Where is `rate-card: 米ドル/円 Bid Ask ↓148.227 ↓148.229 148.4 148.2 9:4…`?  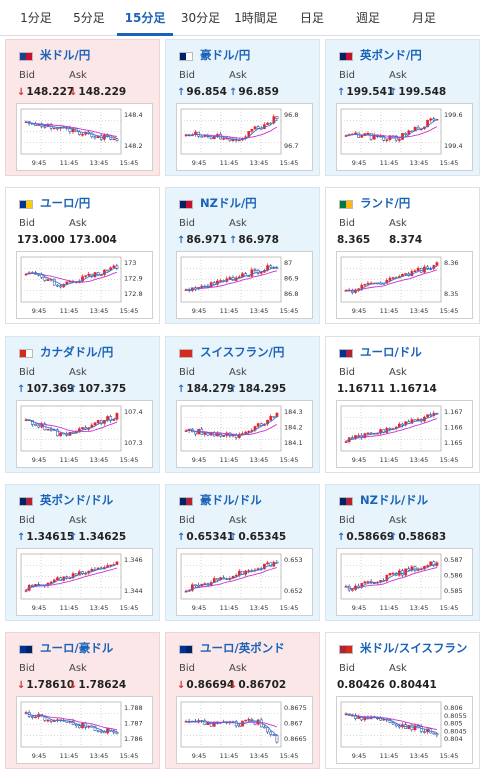
rate-card: 米ドル/円 Bid Ask ↓148.227 ↓148.229 148.4 148.2 9:4… is located at coordinates (82, 107).